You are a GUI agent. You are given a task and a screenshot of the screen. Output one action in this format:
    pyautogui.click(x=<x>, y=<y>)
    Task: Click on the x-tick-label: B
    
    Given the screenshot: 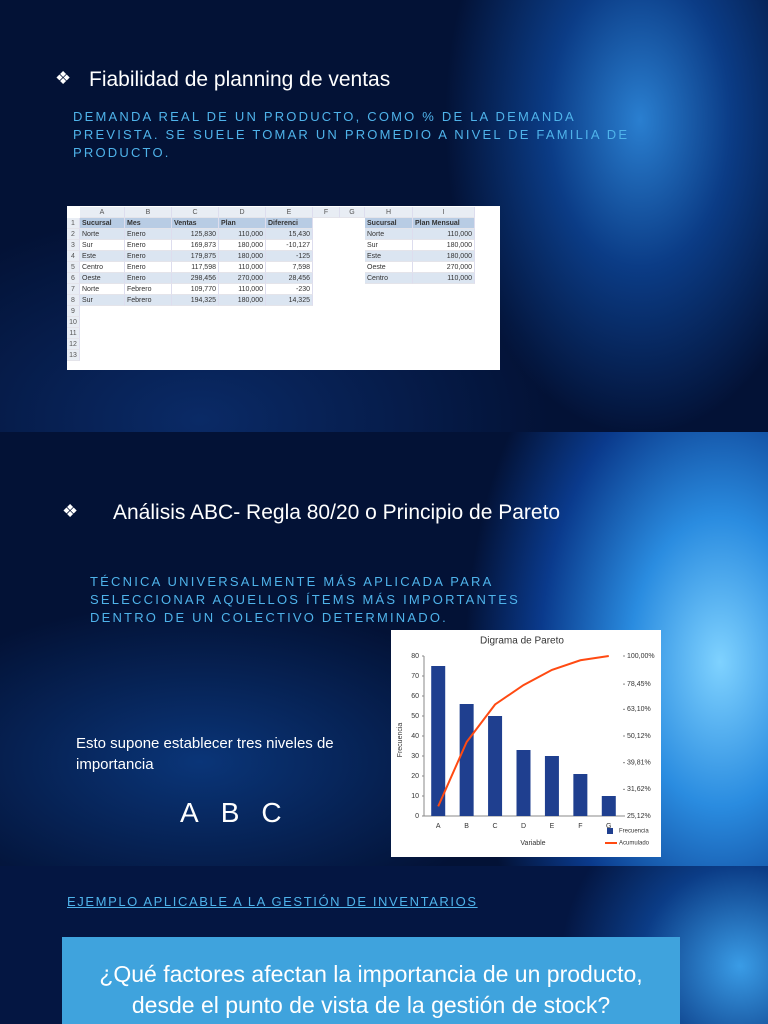 What is the action you would take?
    pyautogui.click(x=466, y=826)
    